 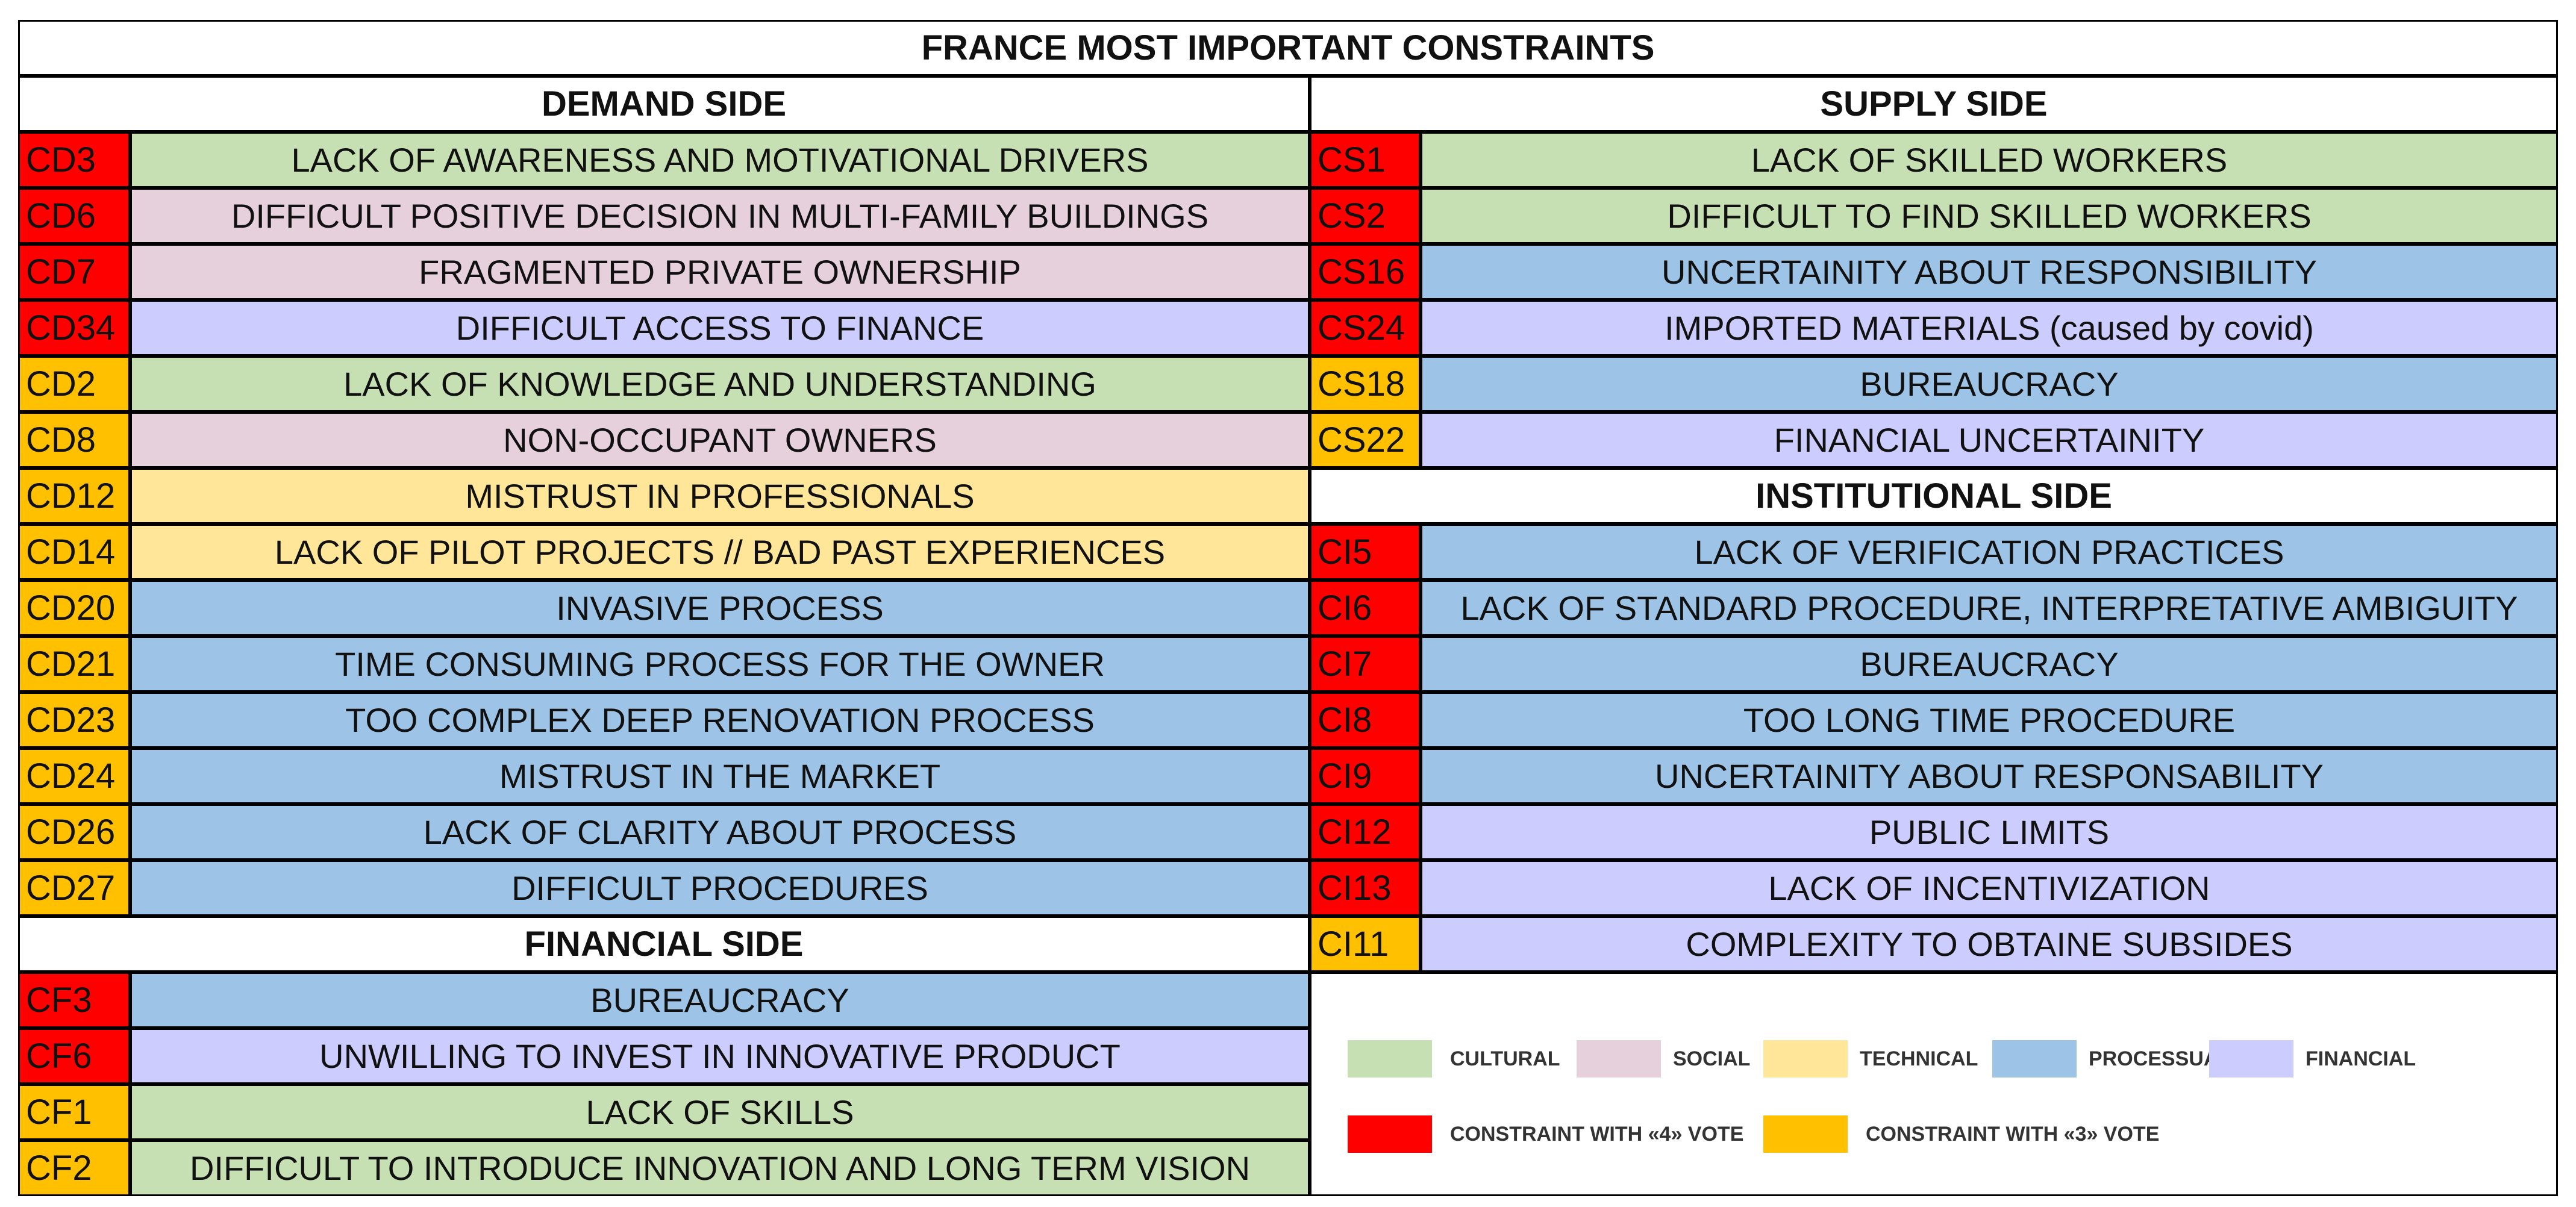 What do you see at coordinates (1365, 776) in the screenshot?
I see `institutional-row-code: CI9` at bounding box center [1365, 776].